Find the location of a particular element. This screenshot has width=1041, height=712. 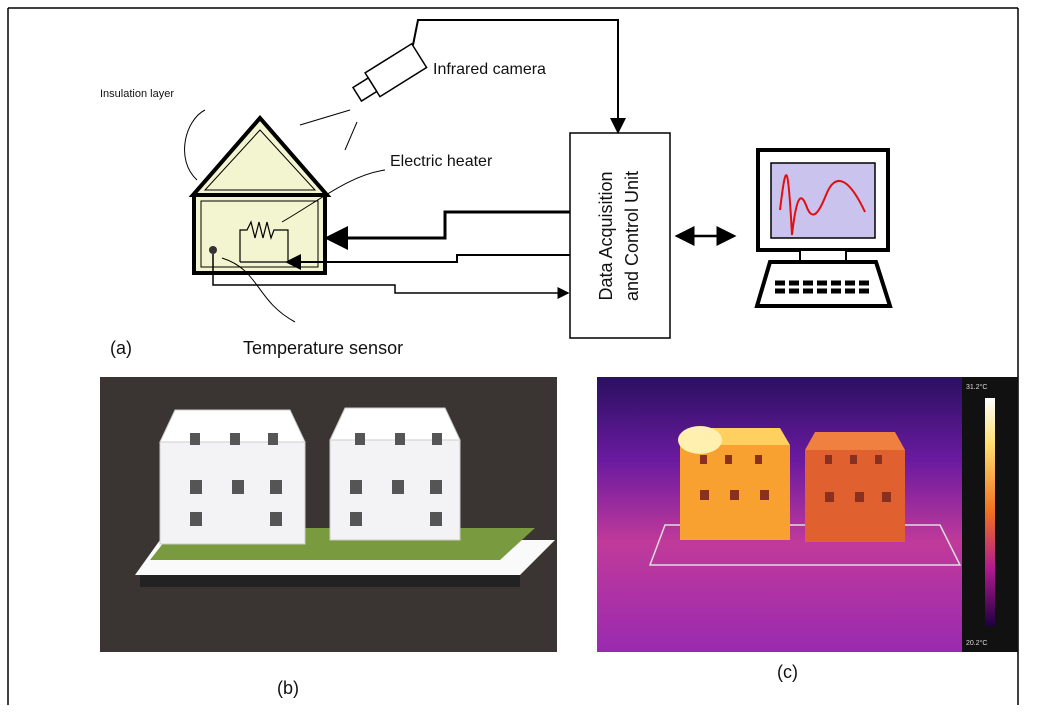

insulation-label: Insulation layer is located at coordinates (137, 94).